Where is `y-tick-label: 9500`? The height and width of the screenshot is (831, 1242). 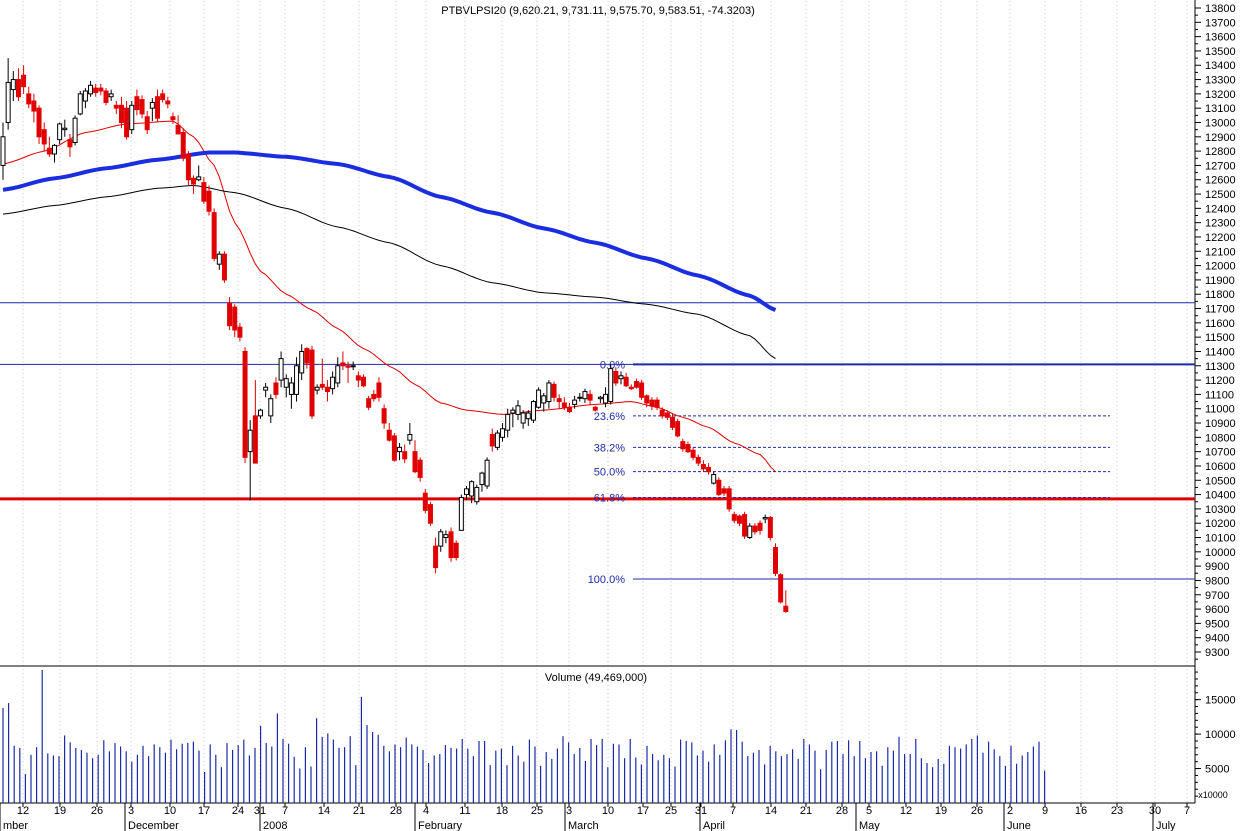 y-tick-label: 9500 is located at coordinates (1217, 624).